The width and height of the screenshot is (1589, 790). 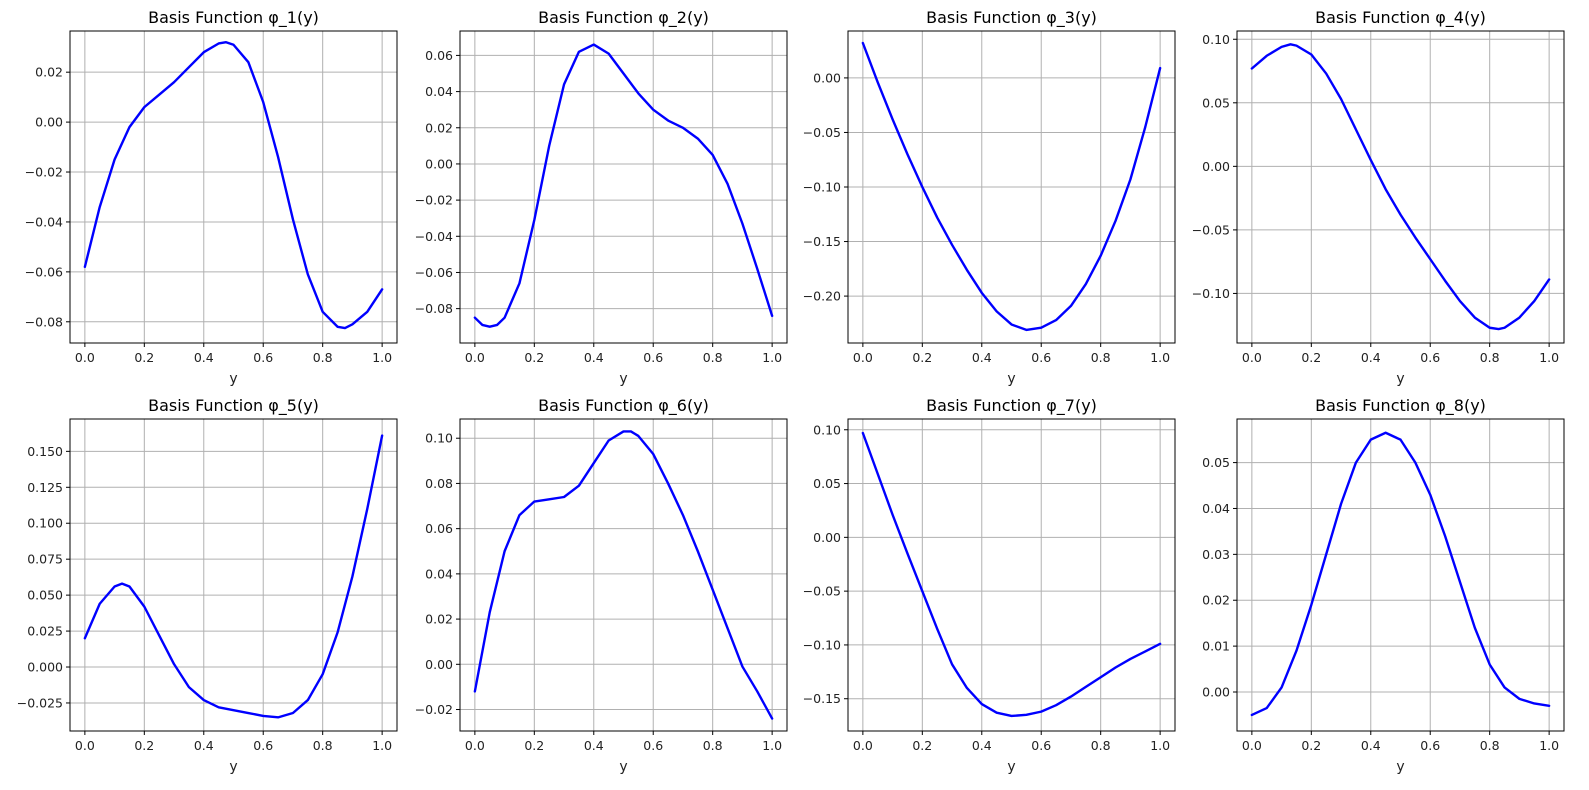 I want to click on y-tick-label: 0.050, so click(x=45, y=595).